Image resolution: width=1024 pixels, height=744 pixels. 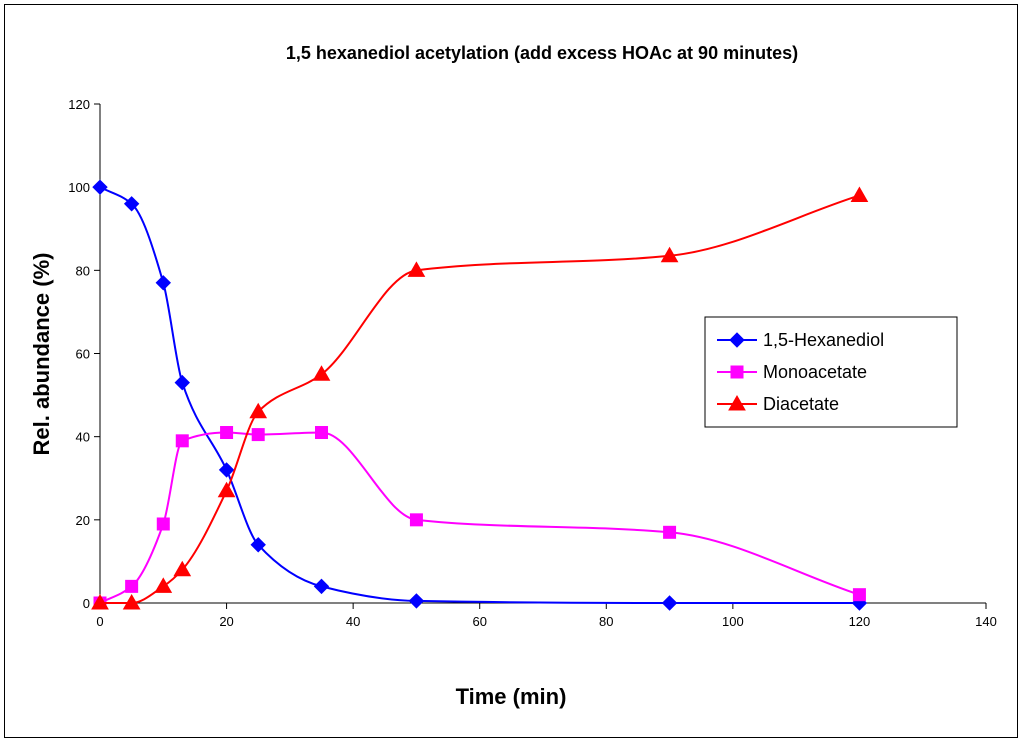 What do you see at coordinates (801, 404) in the screenshot?
I see `legend-label-diacetate: Diacetate` at bounding box center [801, 404].